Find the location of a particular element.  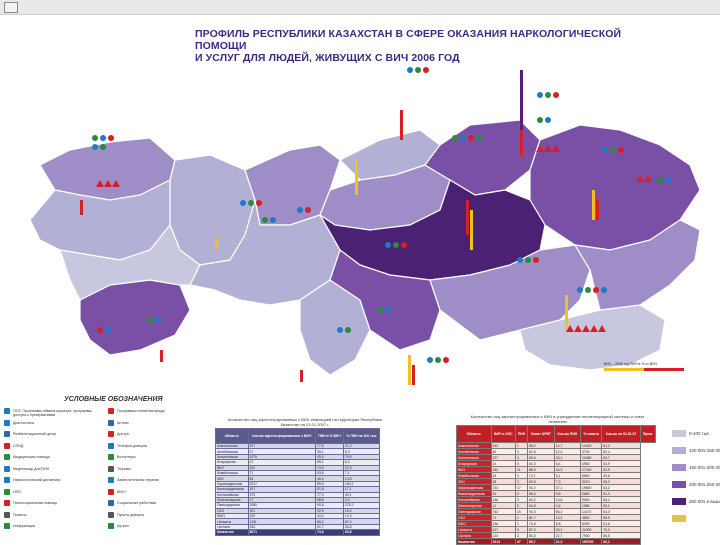

house-icon is located at coordinates (7, 434).